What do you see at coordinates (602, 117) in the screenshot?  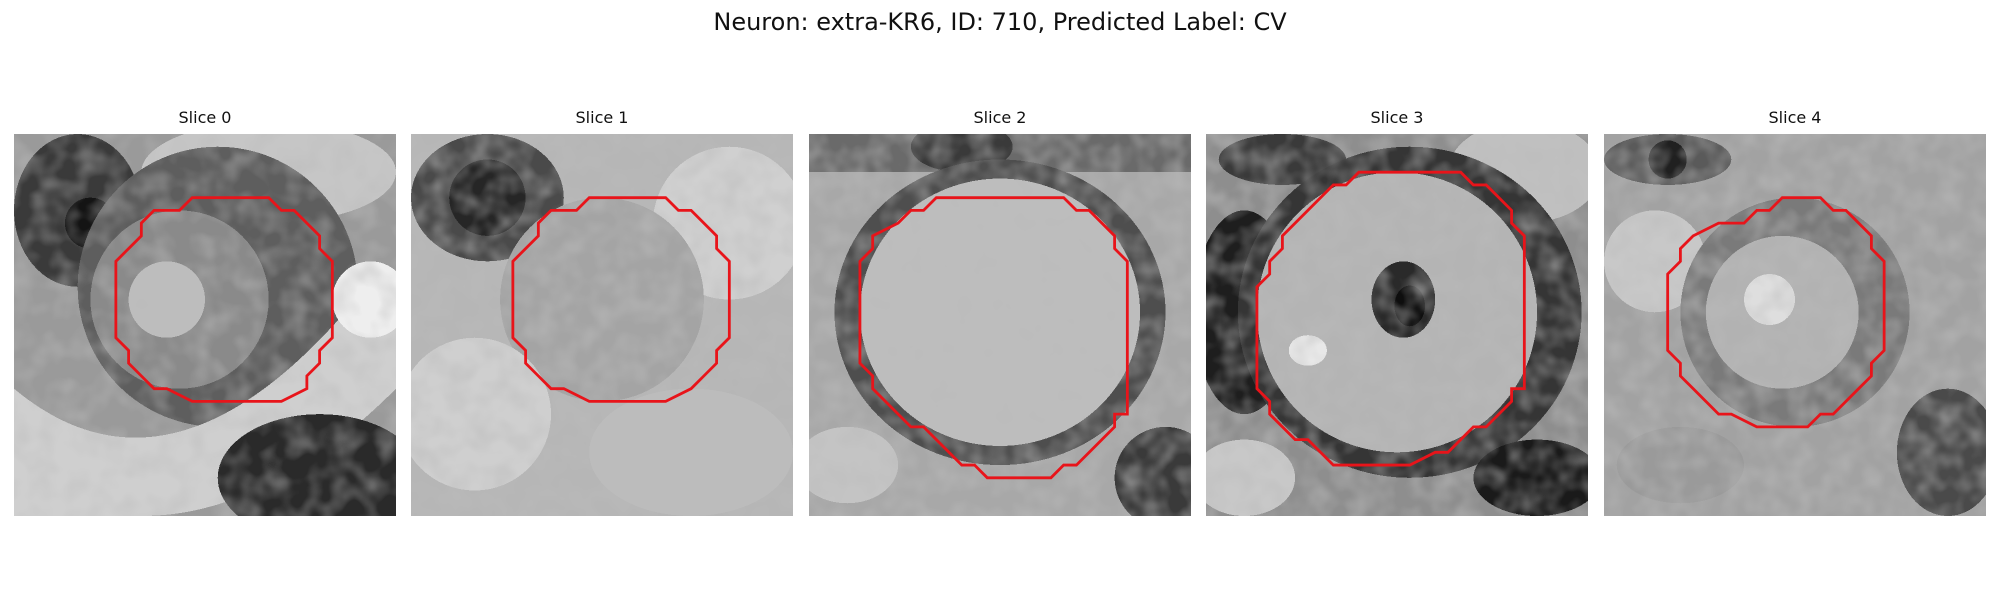 I see `slice-title-1: Slice 1` at bounding box center [602, 117].